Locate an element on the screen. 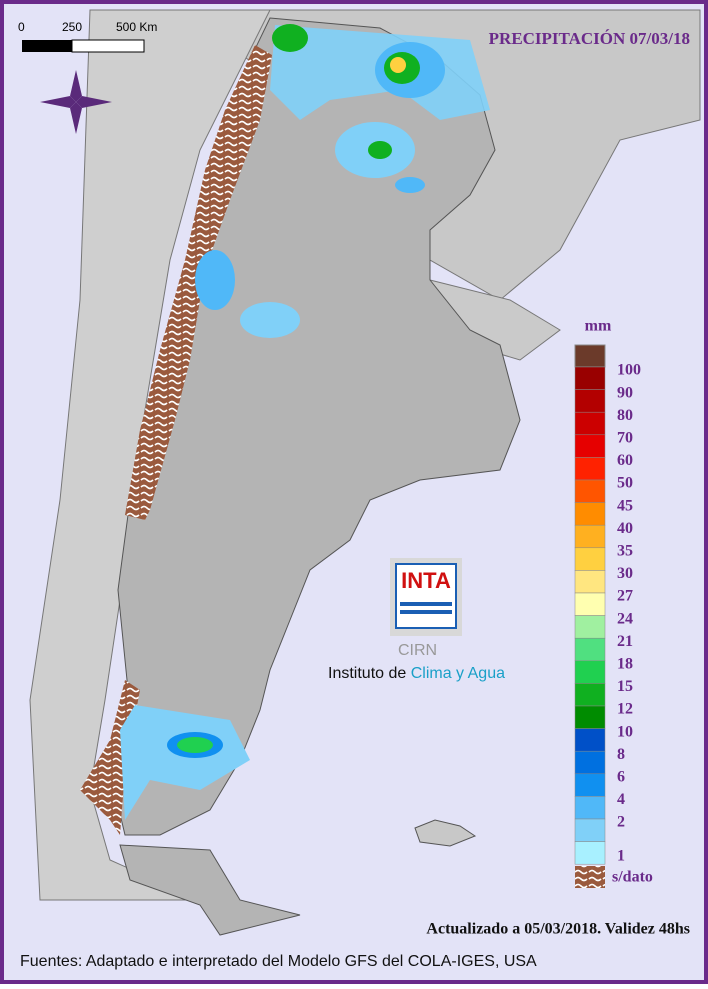 Image resolution: width=708 pixels, height=989 pixels. legend-label: 18 is located at coordinates (625, 663).